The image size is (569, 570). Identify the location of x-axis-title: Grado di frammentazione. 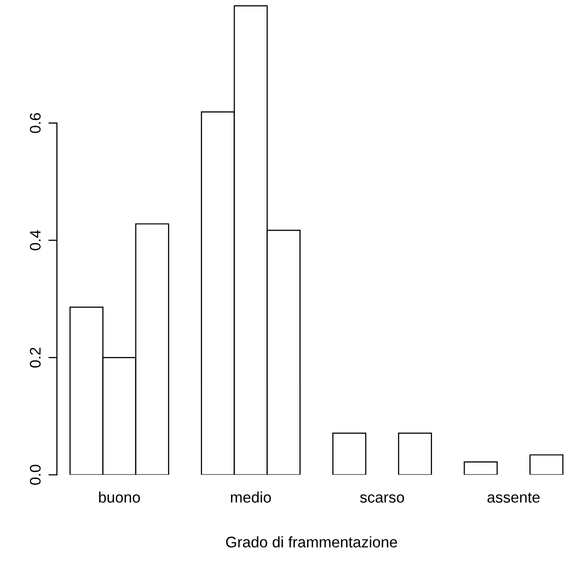
(312, 542).